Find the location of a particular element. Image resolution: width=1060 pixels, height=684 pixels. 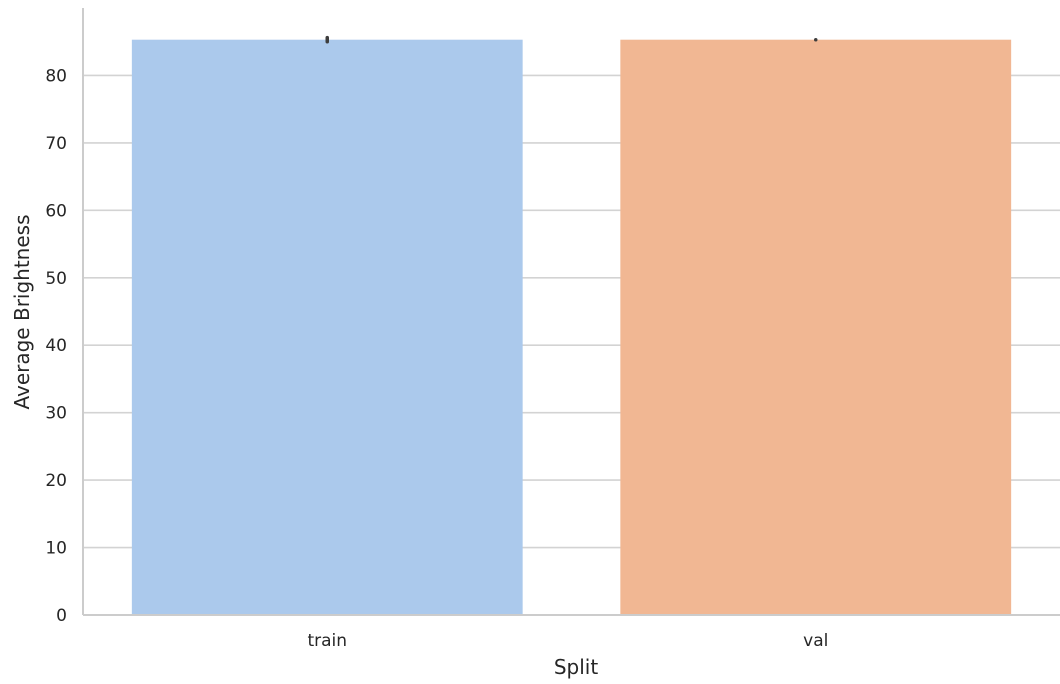

error-bars is located at coordinates (571, 39).